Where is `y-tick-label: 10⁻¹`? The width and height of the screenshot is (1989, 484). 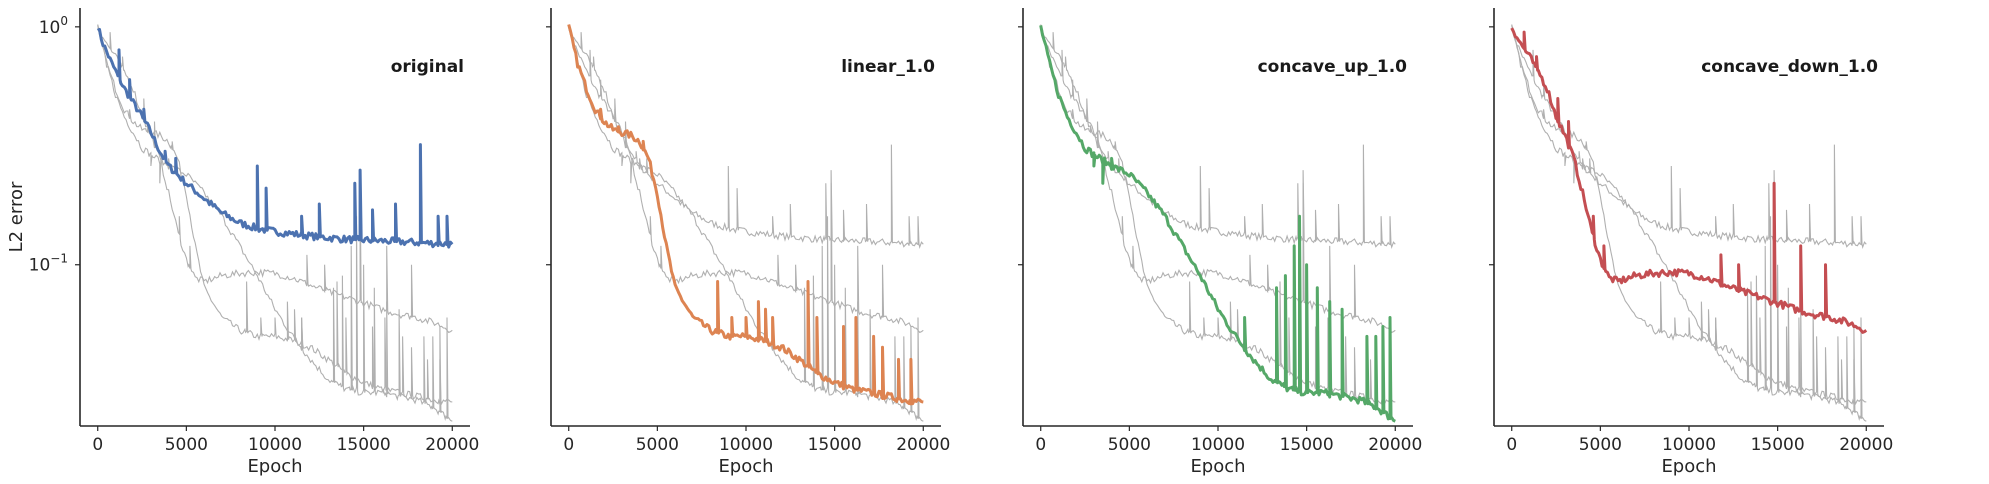 y-tick-label: 10⁻¹ is located at coordinates (48, 264).